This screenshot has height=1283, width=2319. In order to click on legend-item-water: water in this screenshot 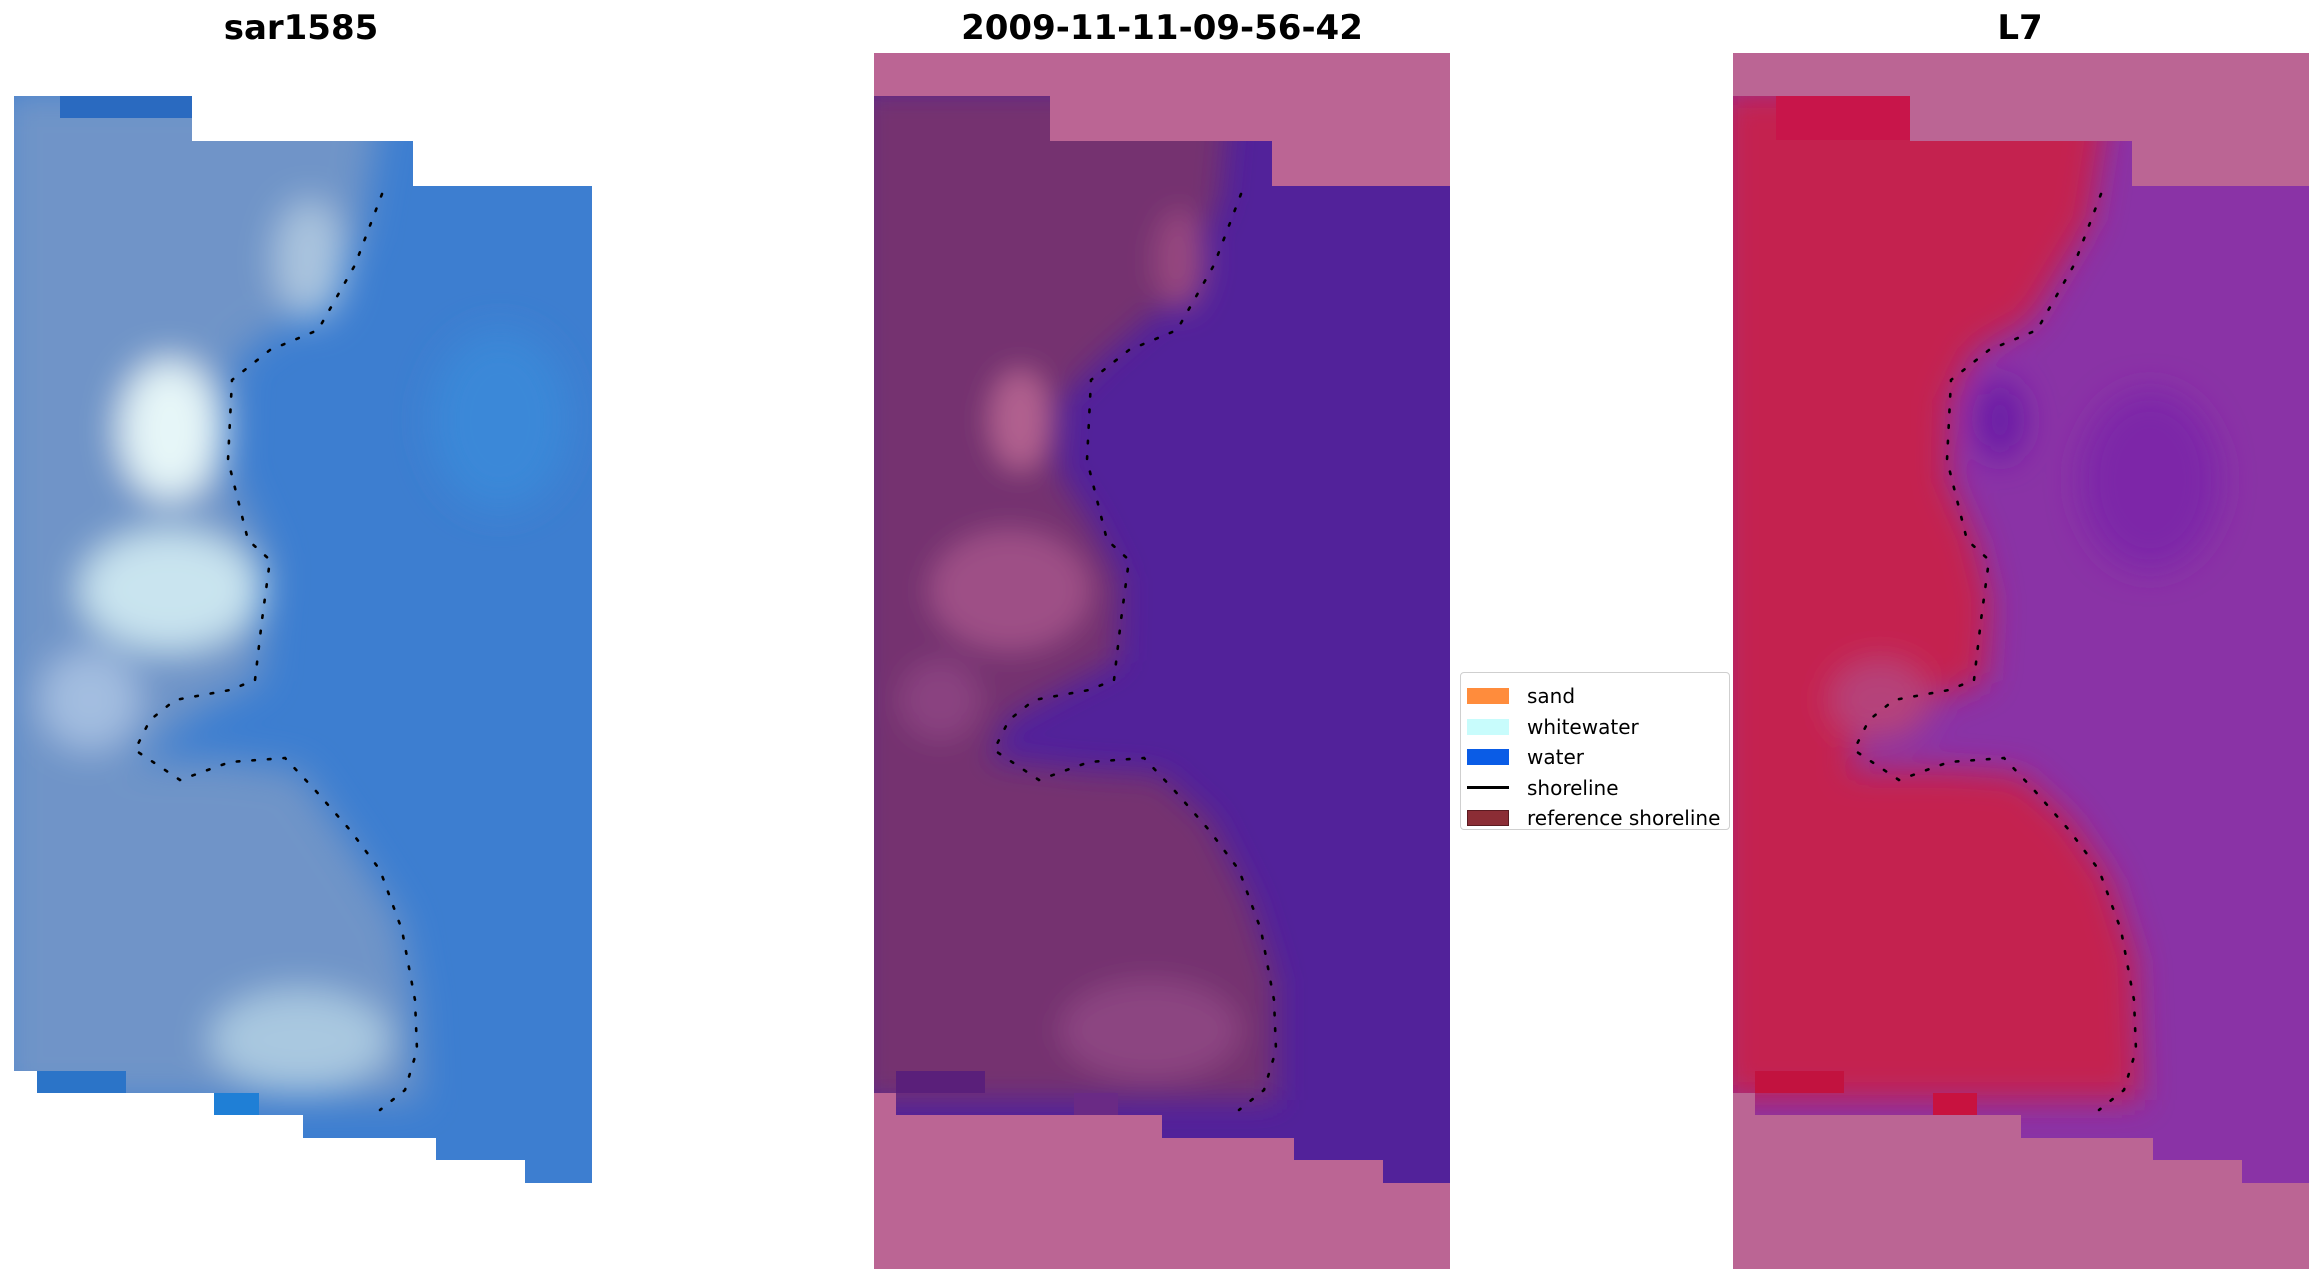, I will do `click(1595, 757)`.